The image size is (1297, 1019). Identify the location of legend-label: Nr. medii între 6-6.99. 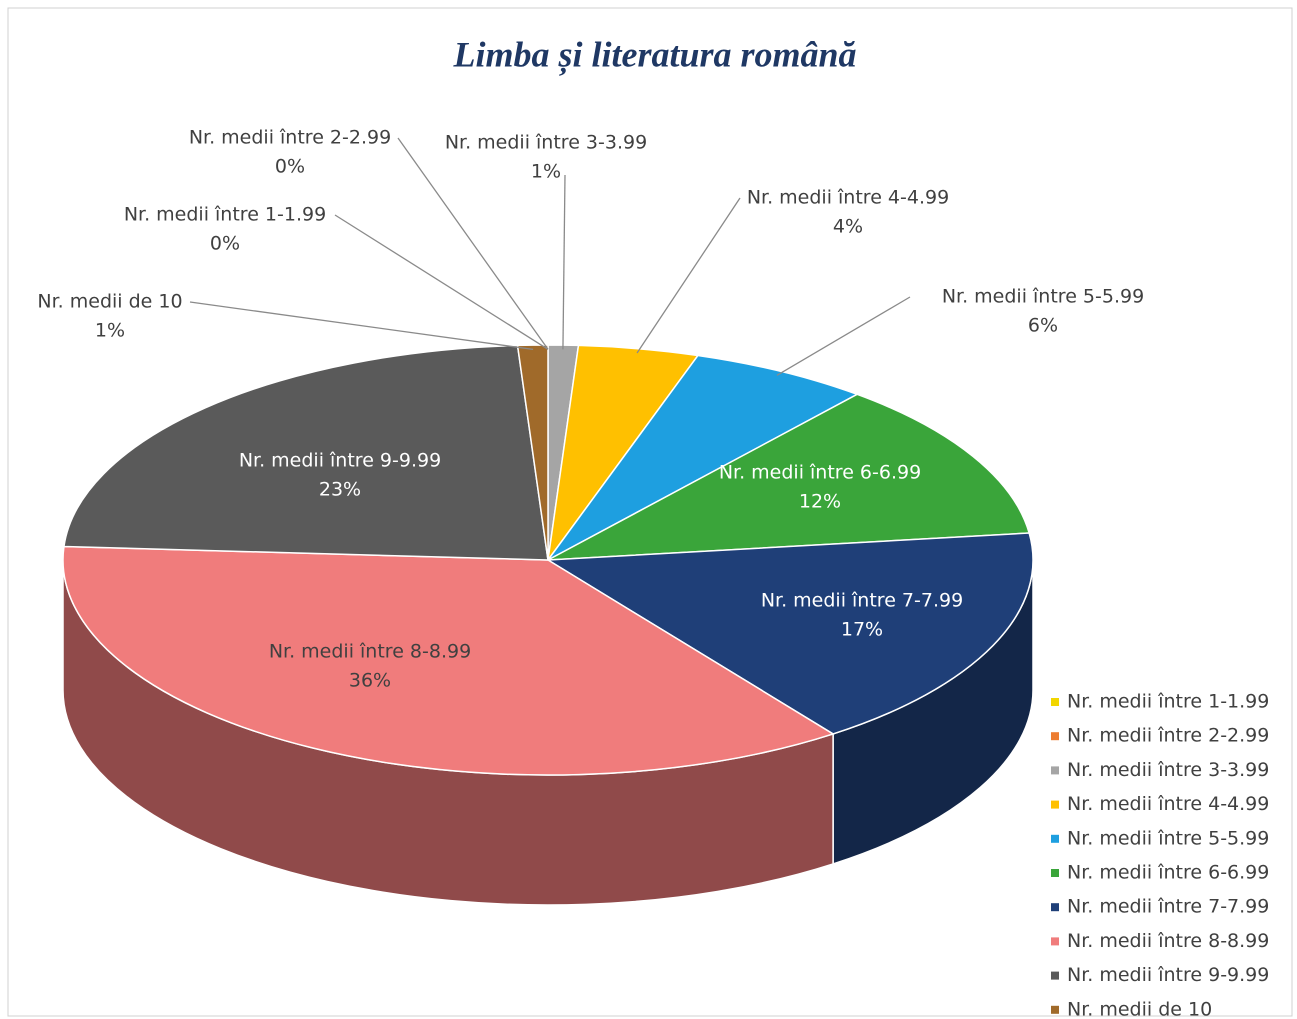
(1168, 873).